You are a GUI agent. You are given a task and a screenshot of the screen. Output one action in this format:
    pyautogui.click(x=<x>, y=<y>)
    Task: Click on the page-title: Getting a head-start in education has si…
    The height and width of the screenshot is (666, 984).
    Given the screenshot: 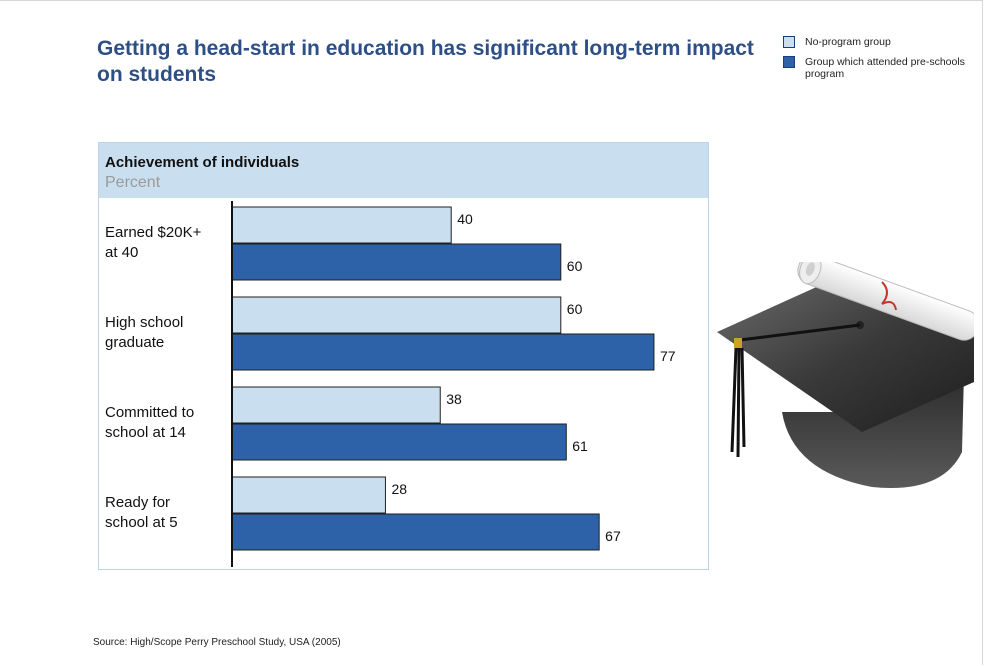 What is the action you would take?
    pyautogui.click(x=425, y=61)
    